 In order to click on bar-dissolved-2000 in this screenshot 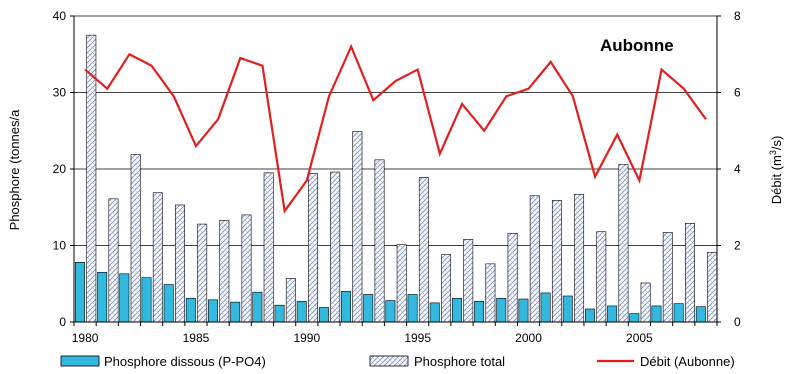, I will do `click(523, 310)`.